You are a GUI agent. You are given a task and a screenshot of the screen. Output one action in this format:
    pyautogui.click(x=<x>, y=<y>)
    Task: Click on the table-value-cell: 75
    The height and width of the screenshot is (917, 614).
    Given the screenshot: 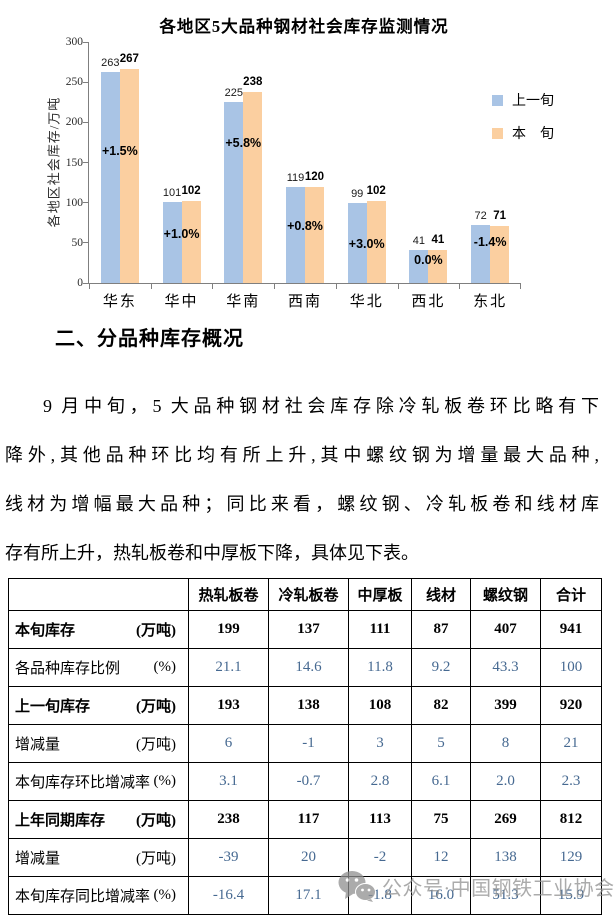 What is the action you would take?
    pyautogui.click(x=441, y=819)
    